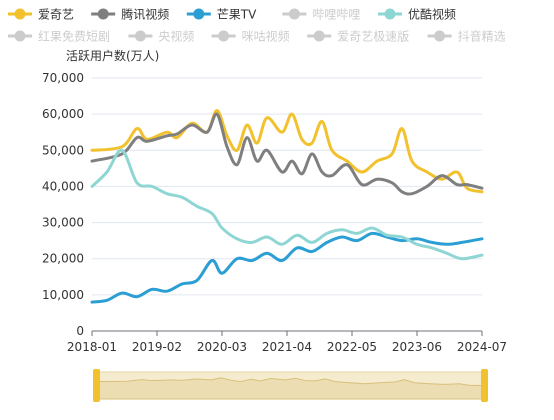  What do you see at coordinates (432, 14) in the screenshot?
I see `legend-label: 优酷视频` at bounding box center [432, 14].